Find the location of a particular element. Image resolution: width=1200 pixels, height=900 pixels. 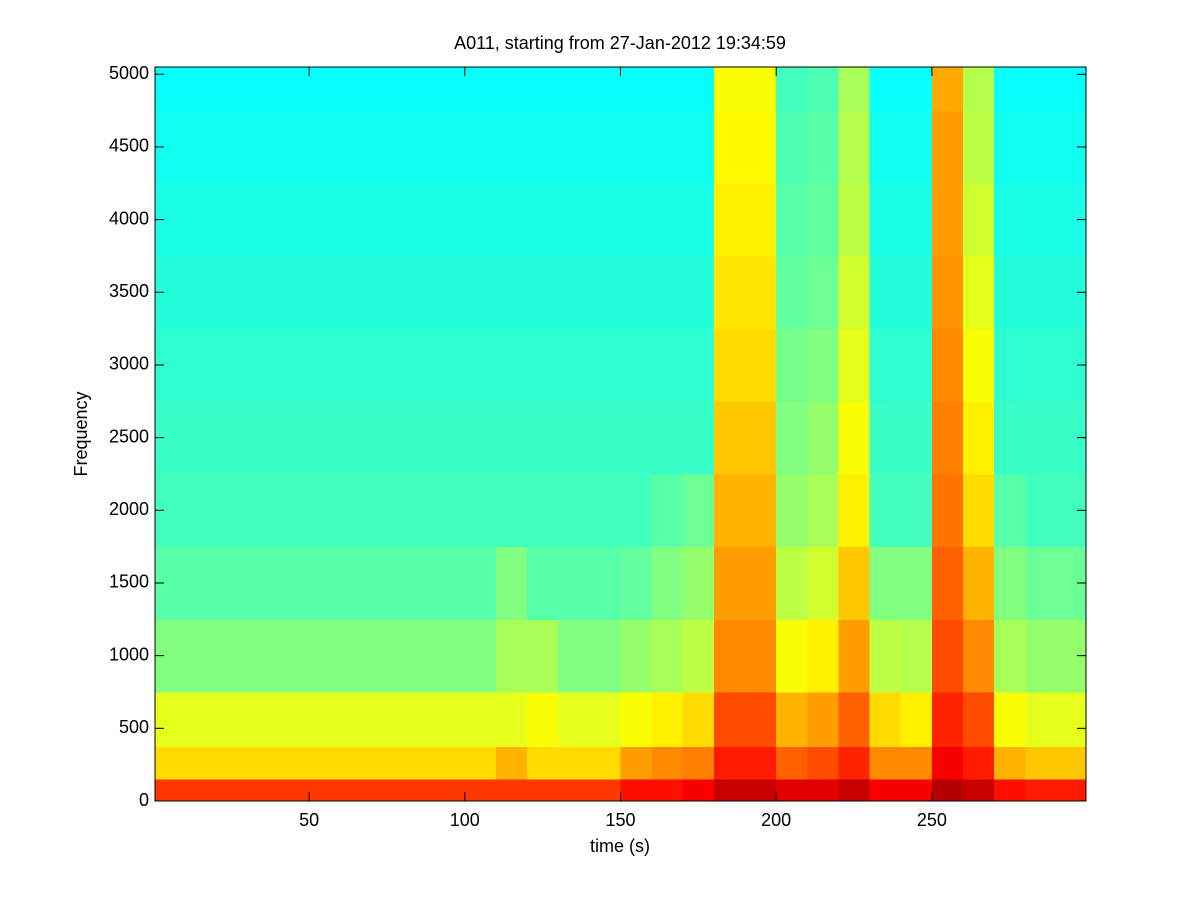

y-tick-label: 1000 is located at coordinates (129, 654).